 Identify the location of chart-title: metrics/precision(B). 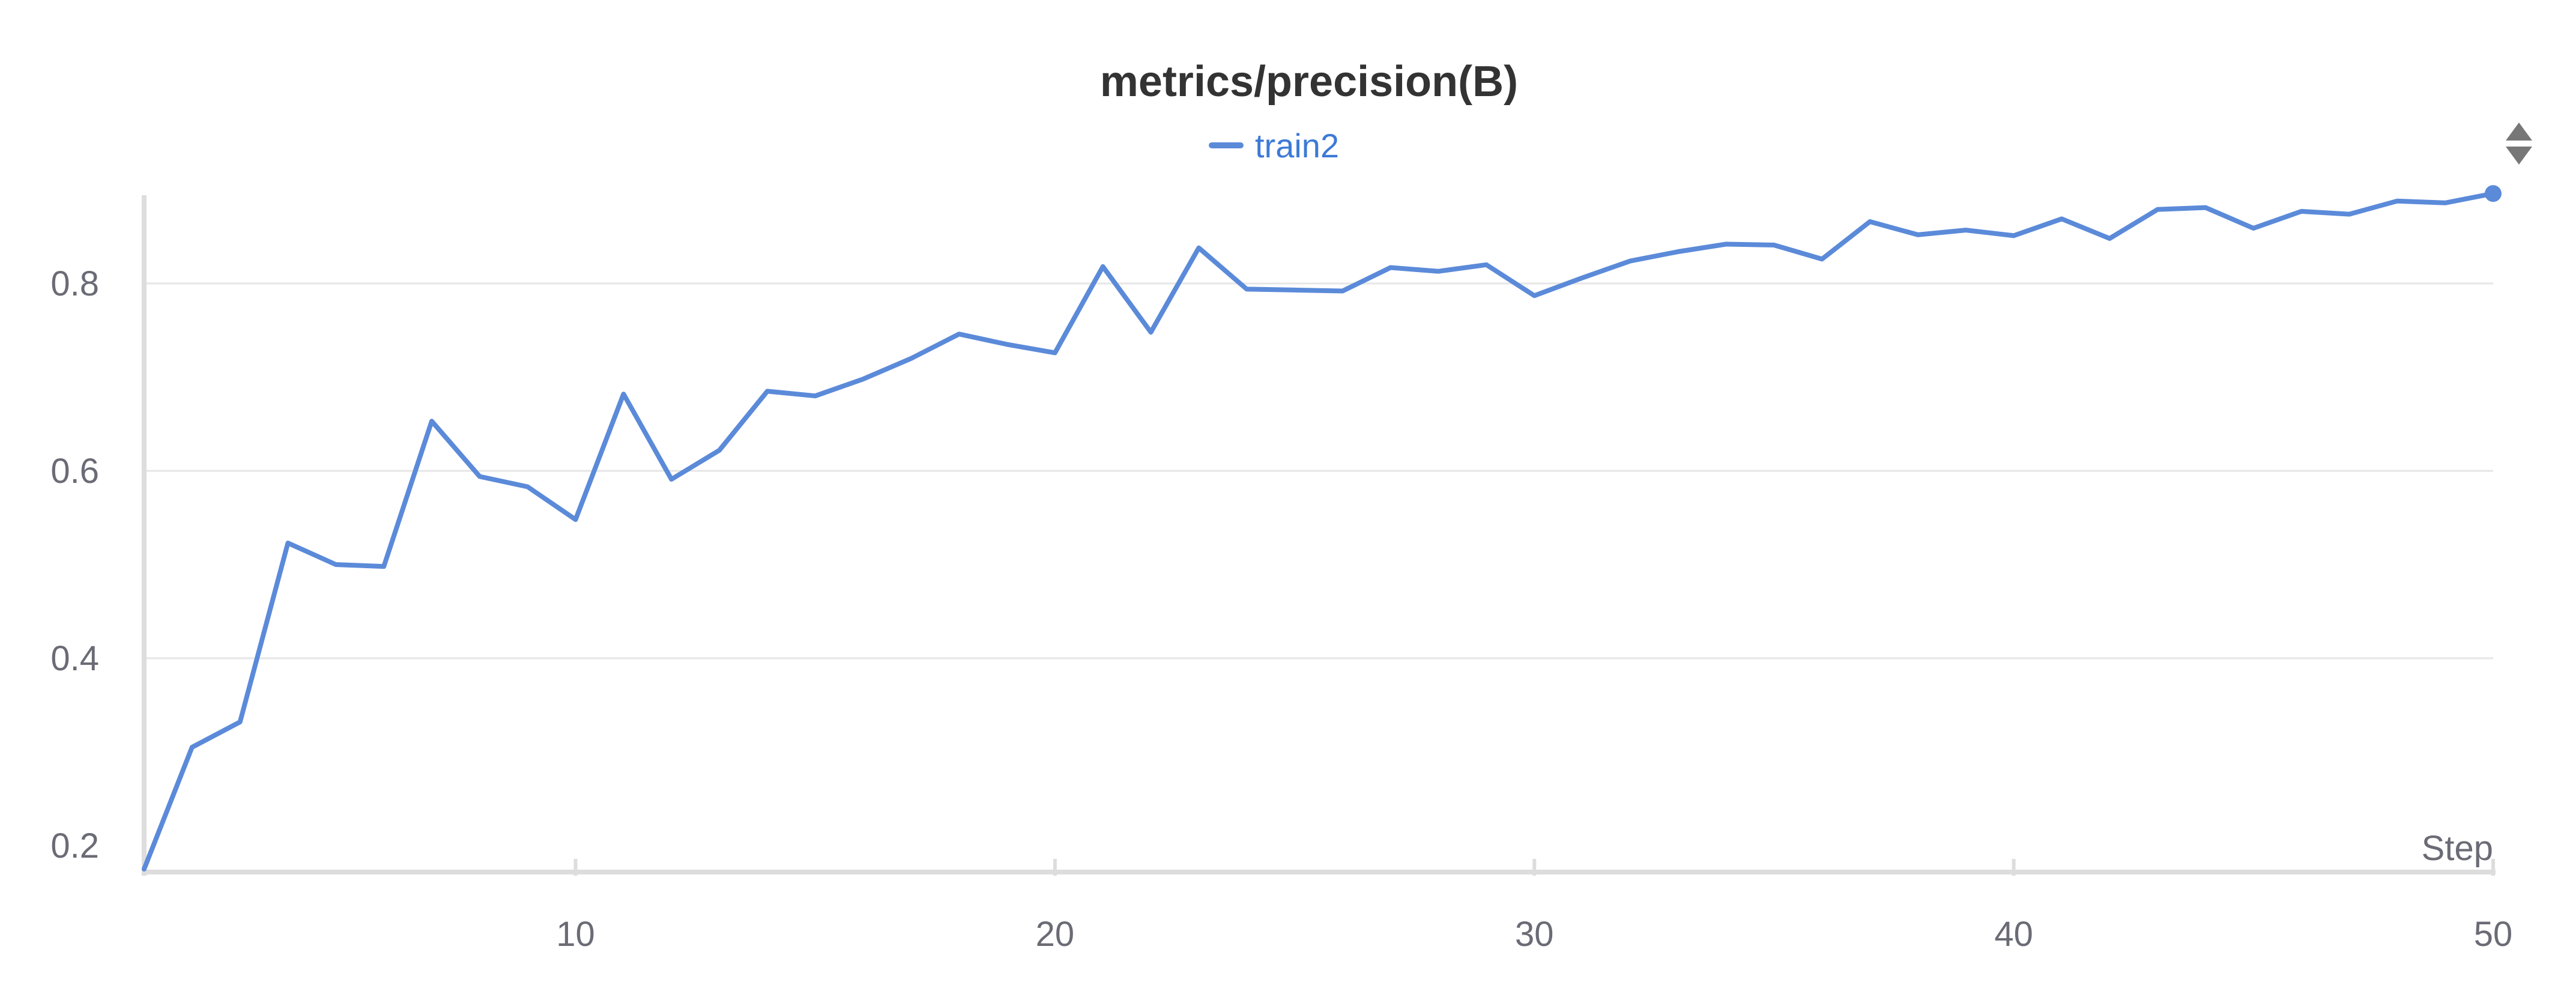
(1309, 82).